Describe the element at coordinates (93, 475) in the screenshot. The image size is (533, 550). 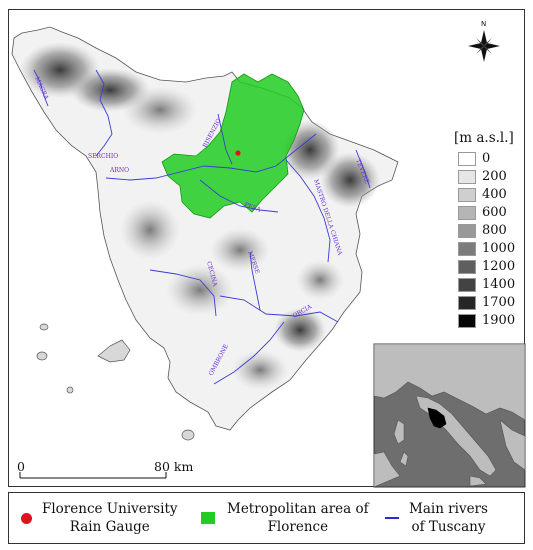
I see `scale-bar` at that location.